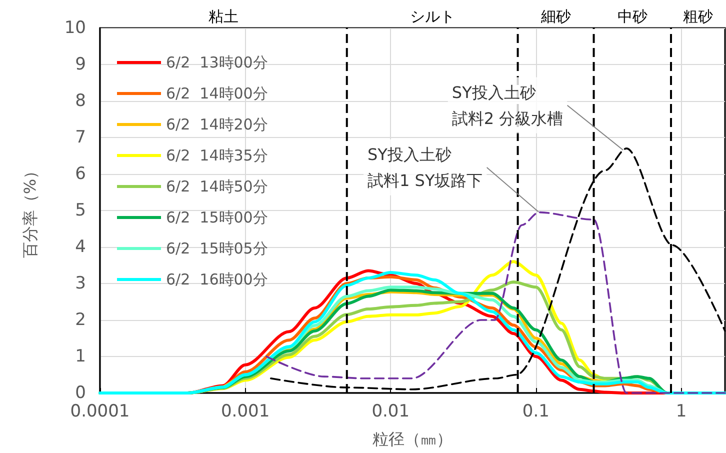  Describe the element at coordinates (80, 64) in the screenshot. I see `y-tick-label: 9` at that location.